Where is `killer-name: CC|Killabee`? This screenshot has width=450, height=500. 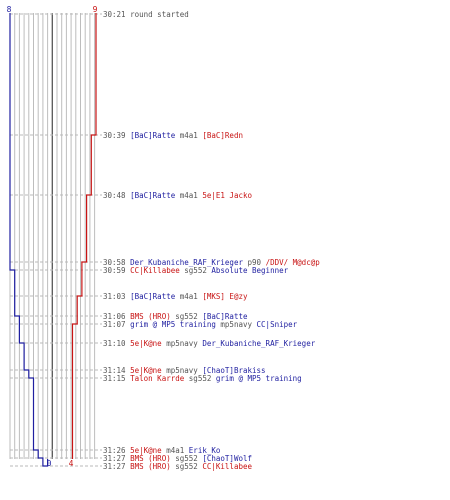 killer-name: CC|Killabee is located at coordinates (155, 270).